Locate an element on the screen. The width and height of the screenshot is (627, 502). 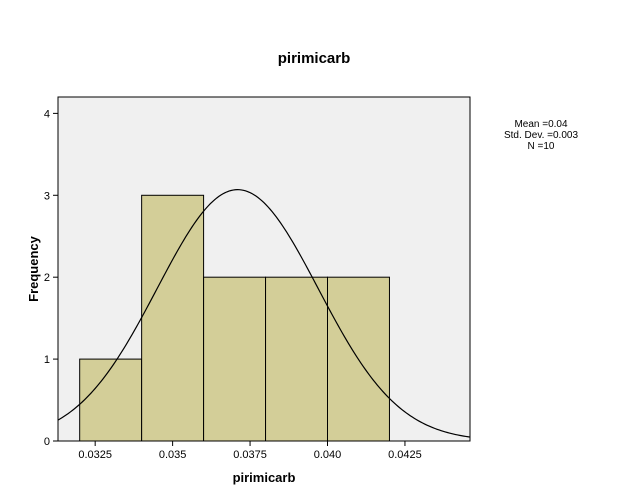
x-axis: 0.0325 0.035 0.0375 0.040 0.0425 is located at coordinates (250, 451).